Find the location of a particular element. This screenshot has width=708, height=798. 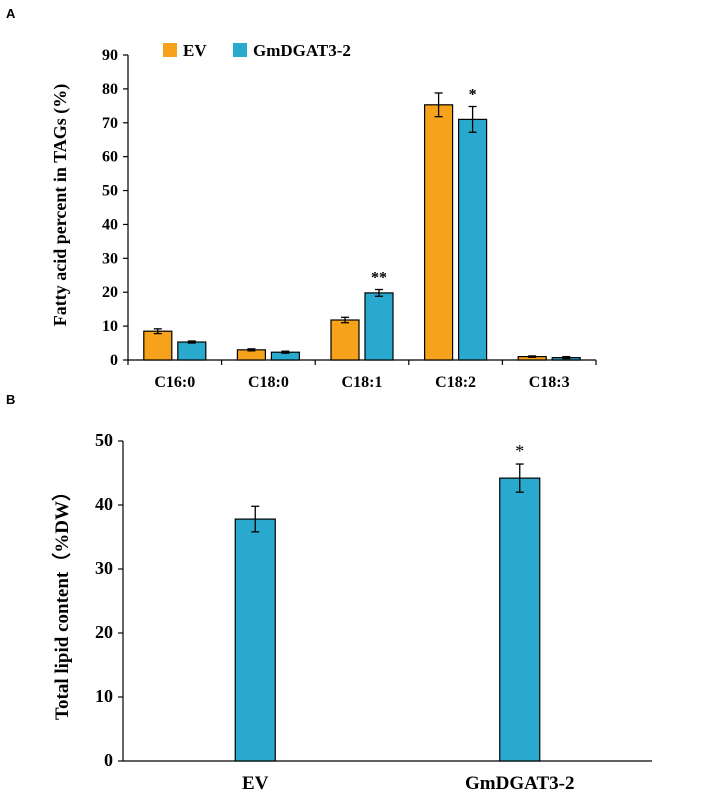

panel-b-y-axis-label: Total lipid content（%DW） is located at coordinates (61, 601).